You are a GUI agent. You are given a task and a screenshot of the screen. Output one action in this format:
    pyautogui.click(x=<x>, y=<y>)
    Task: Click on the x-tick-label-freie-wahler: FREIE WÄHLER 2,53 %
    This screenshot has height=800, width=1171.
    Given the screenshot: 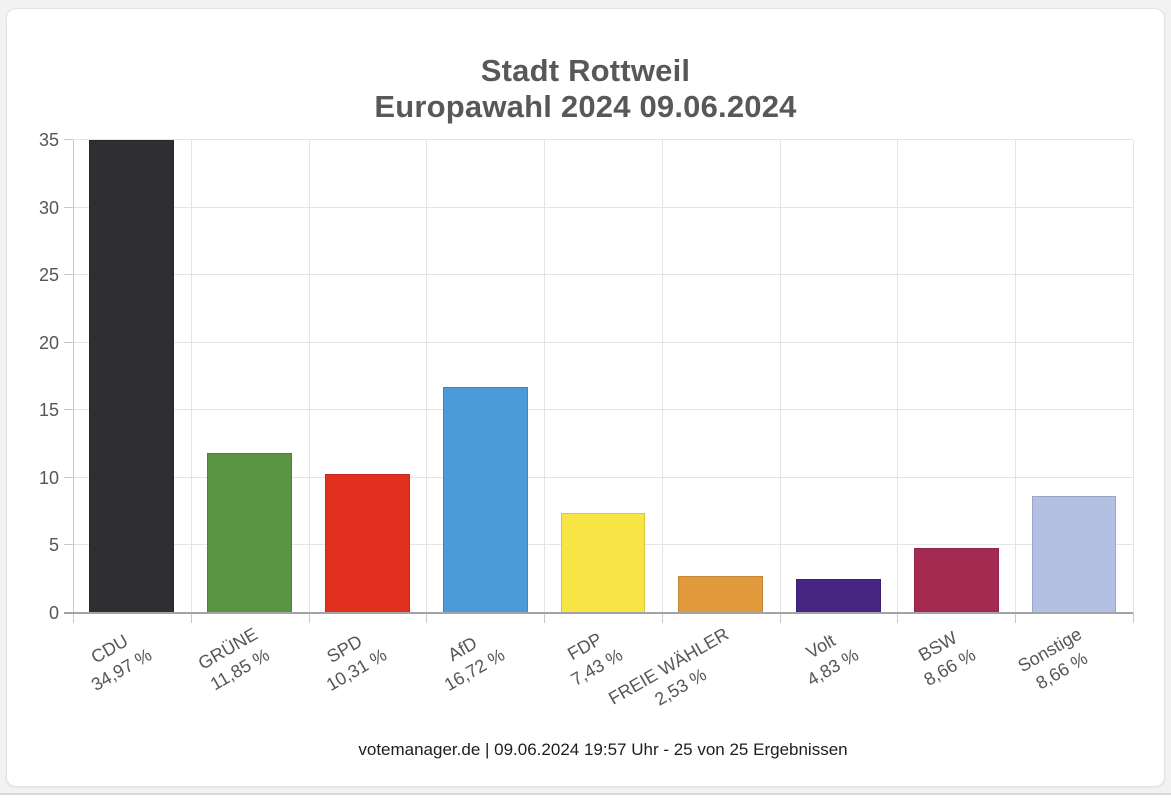 What is the action you would take?
    pyautogui.click(x=674, y=676)
    